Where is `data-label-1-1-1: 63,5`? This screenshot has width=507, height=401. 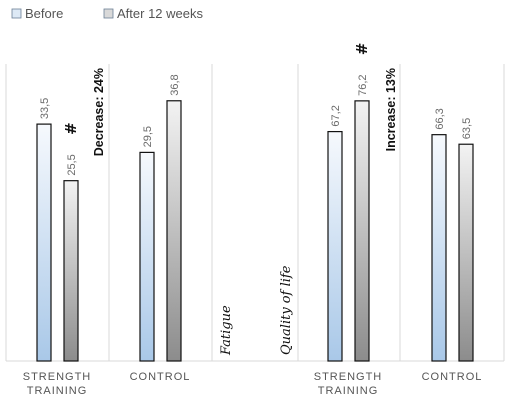
data-label-1-1-1: 63,5 is located at coordinates (467, 128).